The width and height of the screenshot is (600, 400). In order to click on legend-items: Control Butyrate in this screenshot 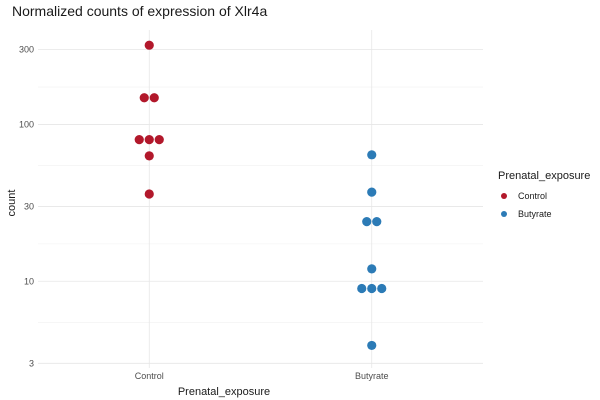, I will do `click(526, 205)`.